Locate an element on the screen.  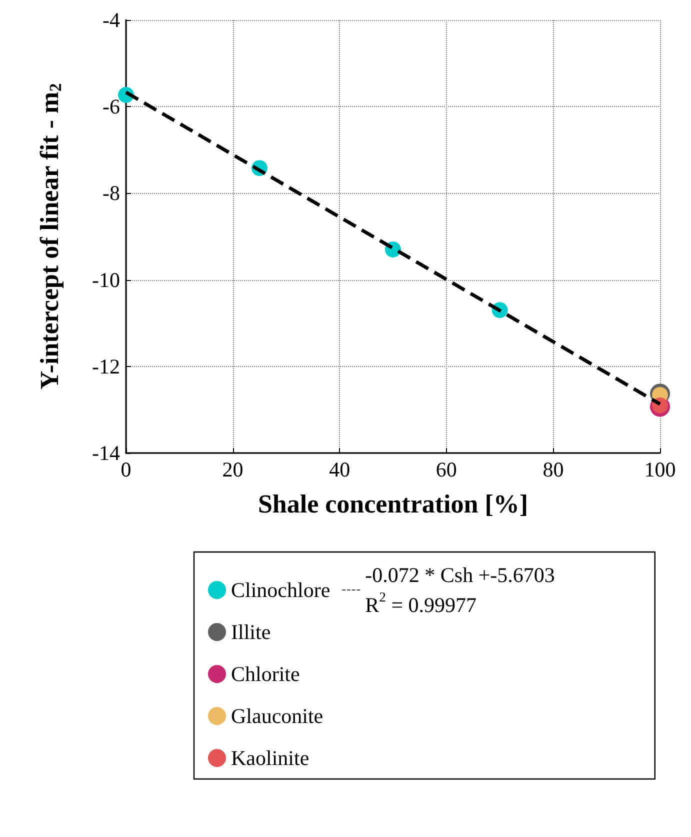
y-tick-label: -12 is located at coordinates (106, 366).